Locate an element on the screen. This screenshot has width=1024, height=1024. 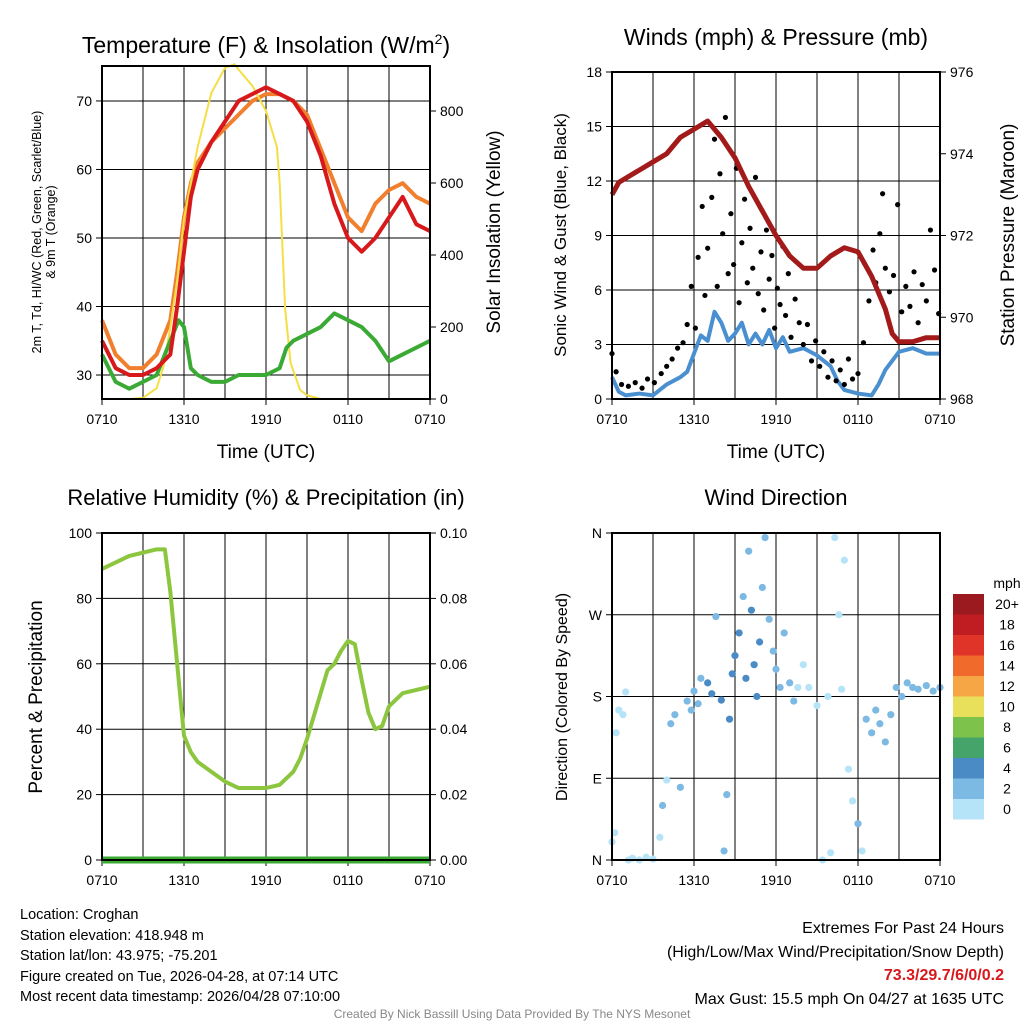
colorbar-label: 12 is located at coordinates (1007, 686).